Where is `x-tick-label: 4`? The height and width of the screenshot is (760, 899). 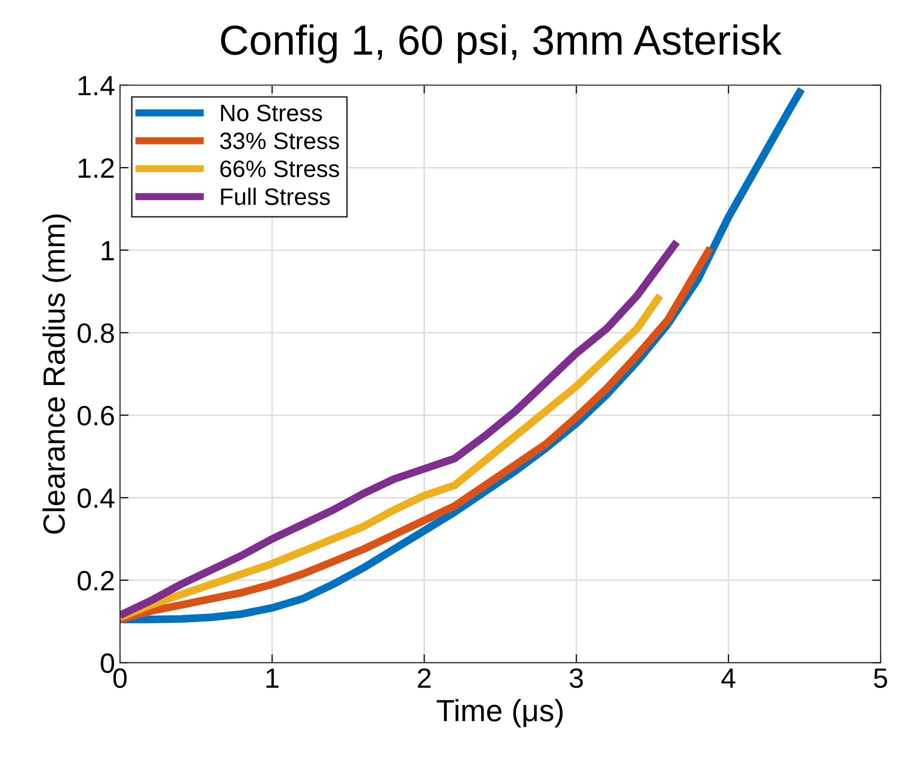 x-tick-label: 4 is located at coordinates (728, 678).